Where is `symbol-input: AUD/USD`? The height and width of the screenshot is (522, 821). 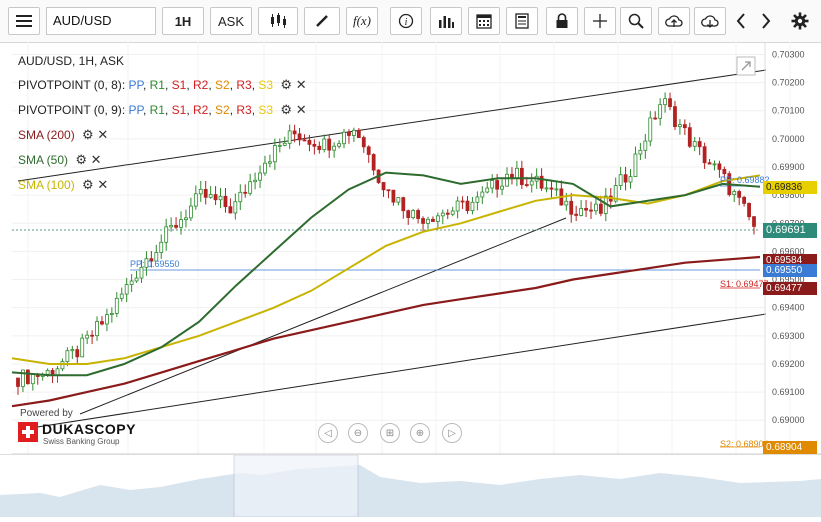
symbol-input: AUD/USD is located at coordinates (101, 21).